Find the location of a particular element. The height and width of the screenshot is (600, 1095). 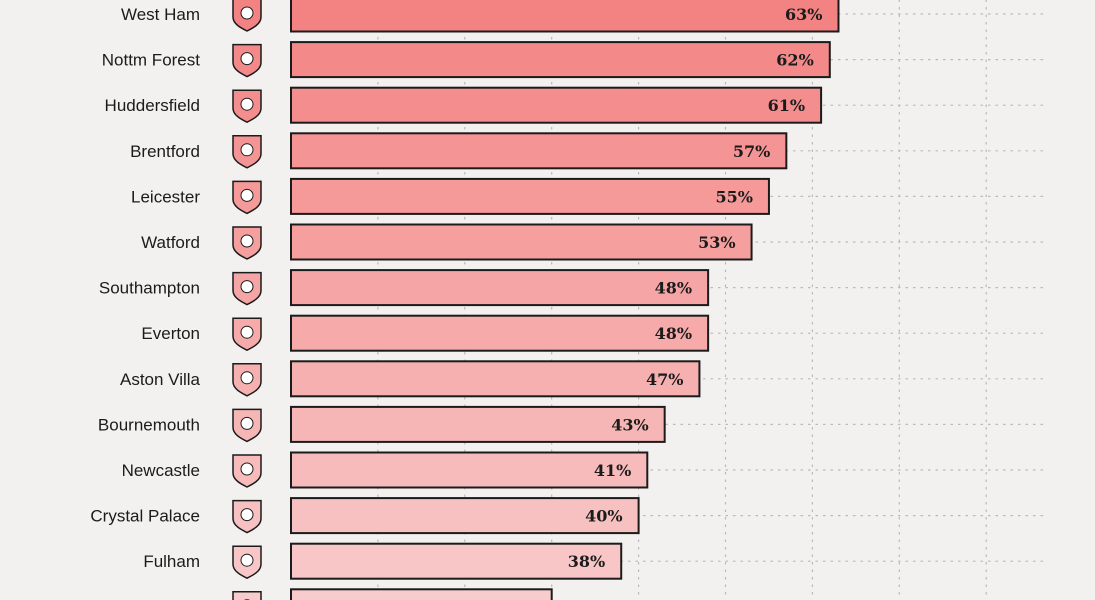

team-name-label: Fulham is located at coordinates (171, 561).